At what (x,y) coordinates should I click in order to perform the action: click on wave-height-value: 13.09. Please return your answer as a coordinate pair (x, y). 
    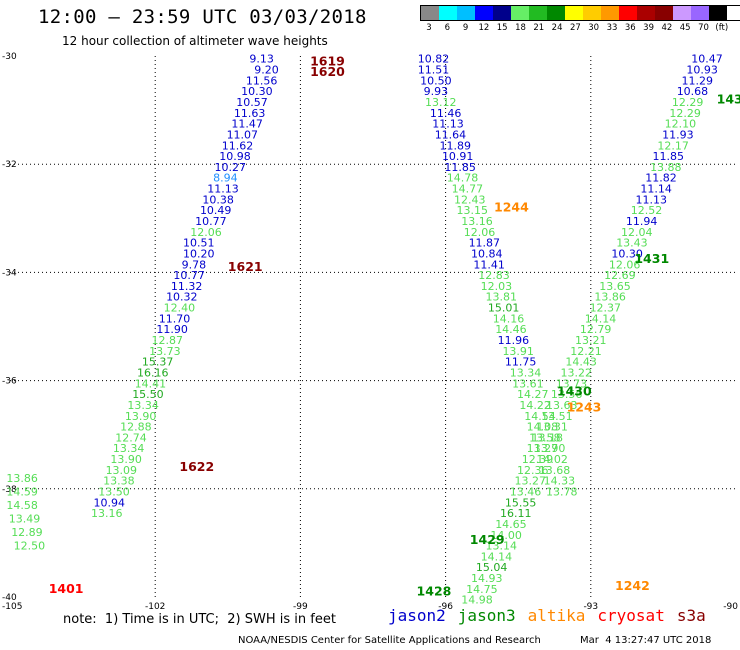
    Looking at the image, I should click on (122, 470).